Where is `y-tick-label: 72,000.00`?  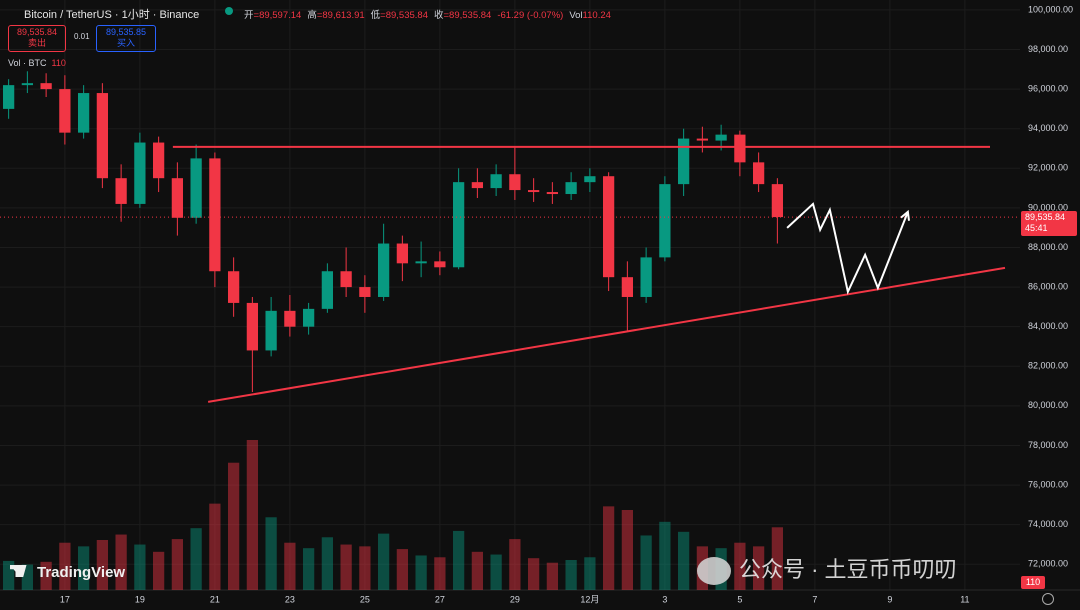
y-tick-label: 72,000.00 is located at coordinates (1048, 564).